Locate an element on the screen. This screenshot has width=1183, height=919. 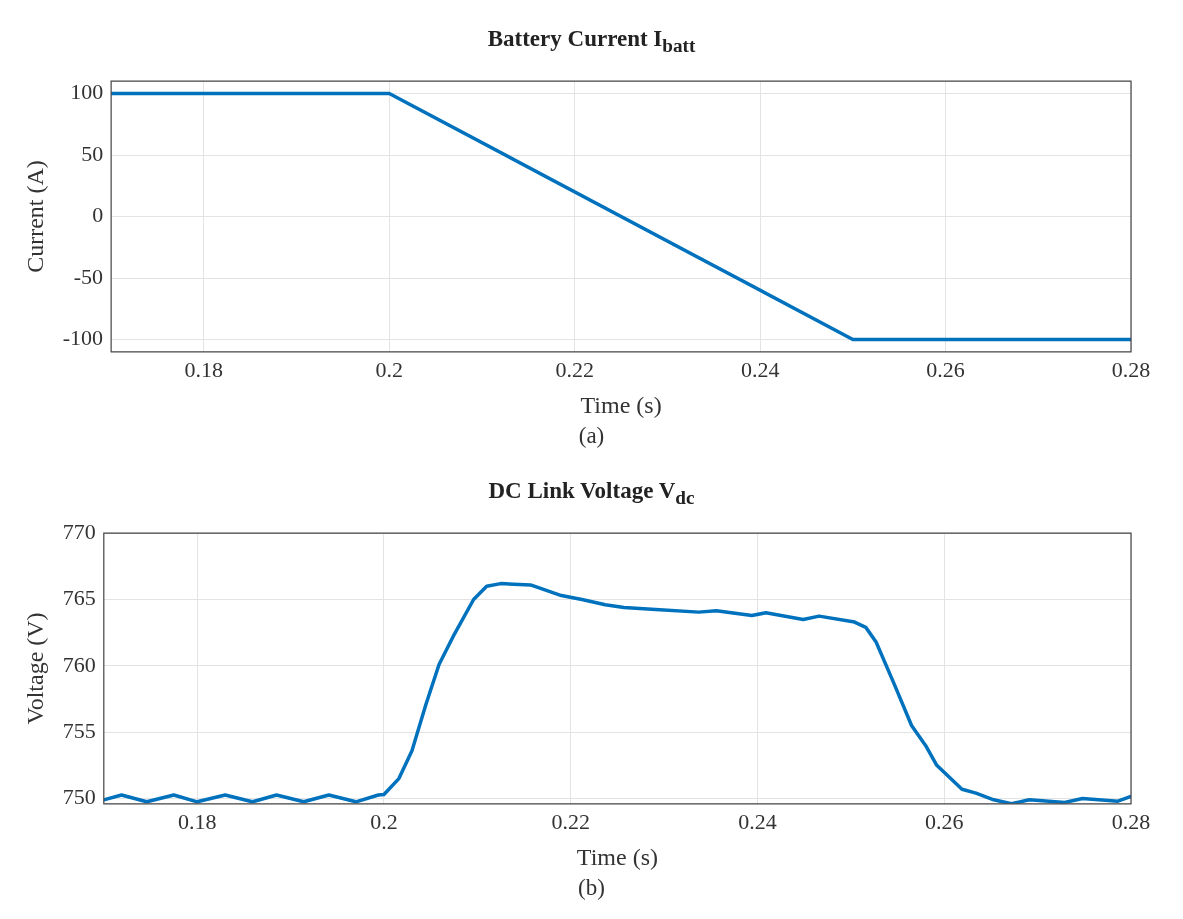
y-tick-label: 760 is located at coordinates (79, 664).